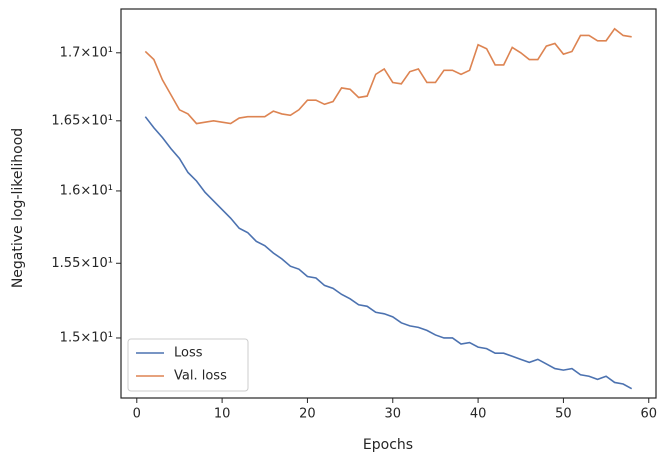 The image size is (666, 463). I want to click on y-tick-label: 1.55×10¹, so click(82, 263).